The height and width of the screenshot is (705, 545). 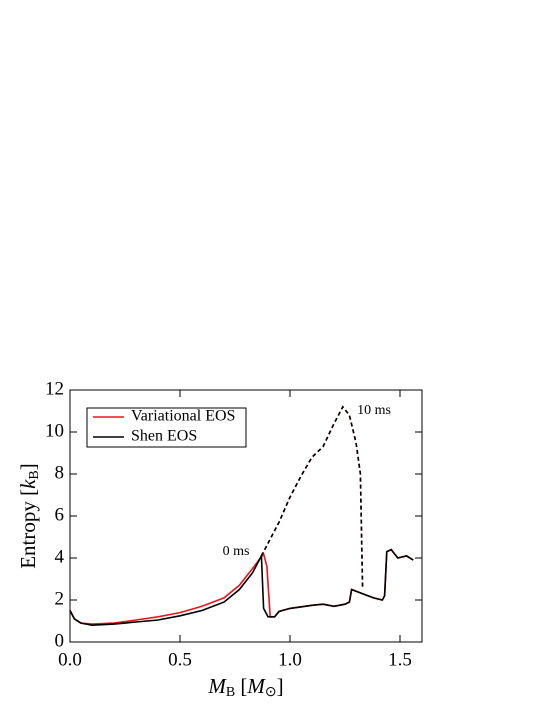 What do you see at coordinates (60, 598) in the screenshot?
I see `y-tick-label: 2` at bounding box center [60, 598].